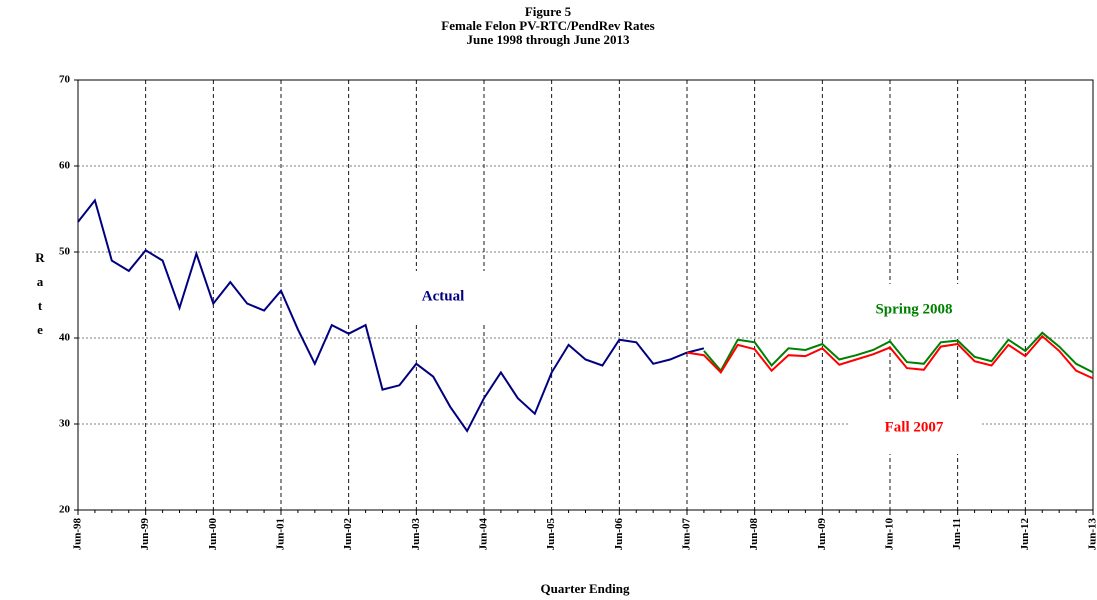  I want to click on y-tick-label: 30, so click(65, 424).